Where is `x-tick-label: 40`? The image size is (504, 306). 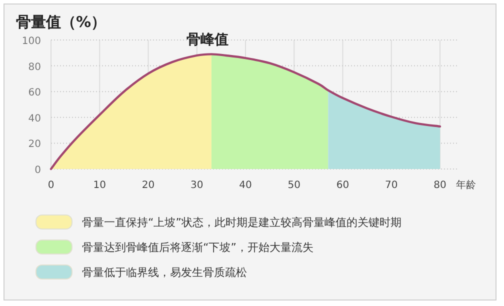 x-tick-label: 40 is located at coordinates (245, 185).